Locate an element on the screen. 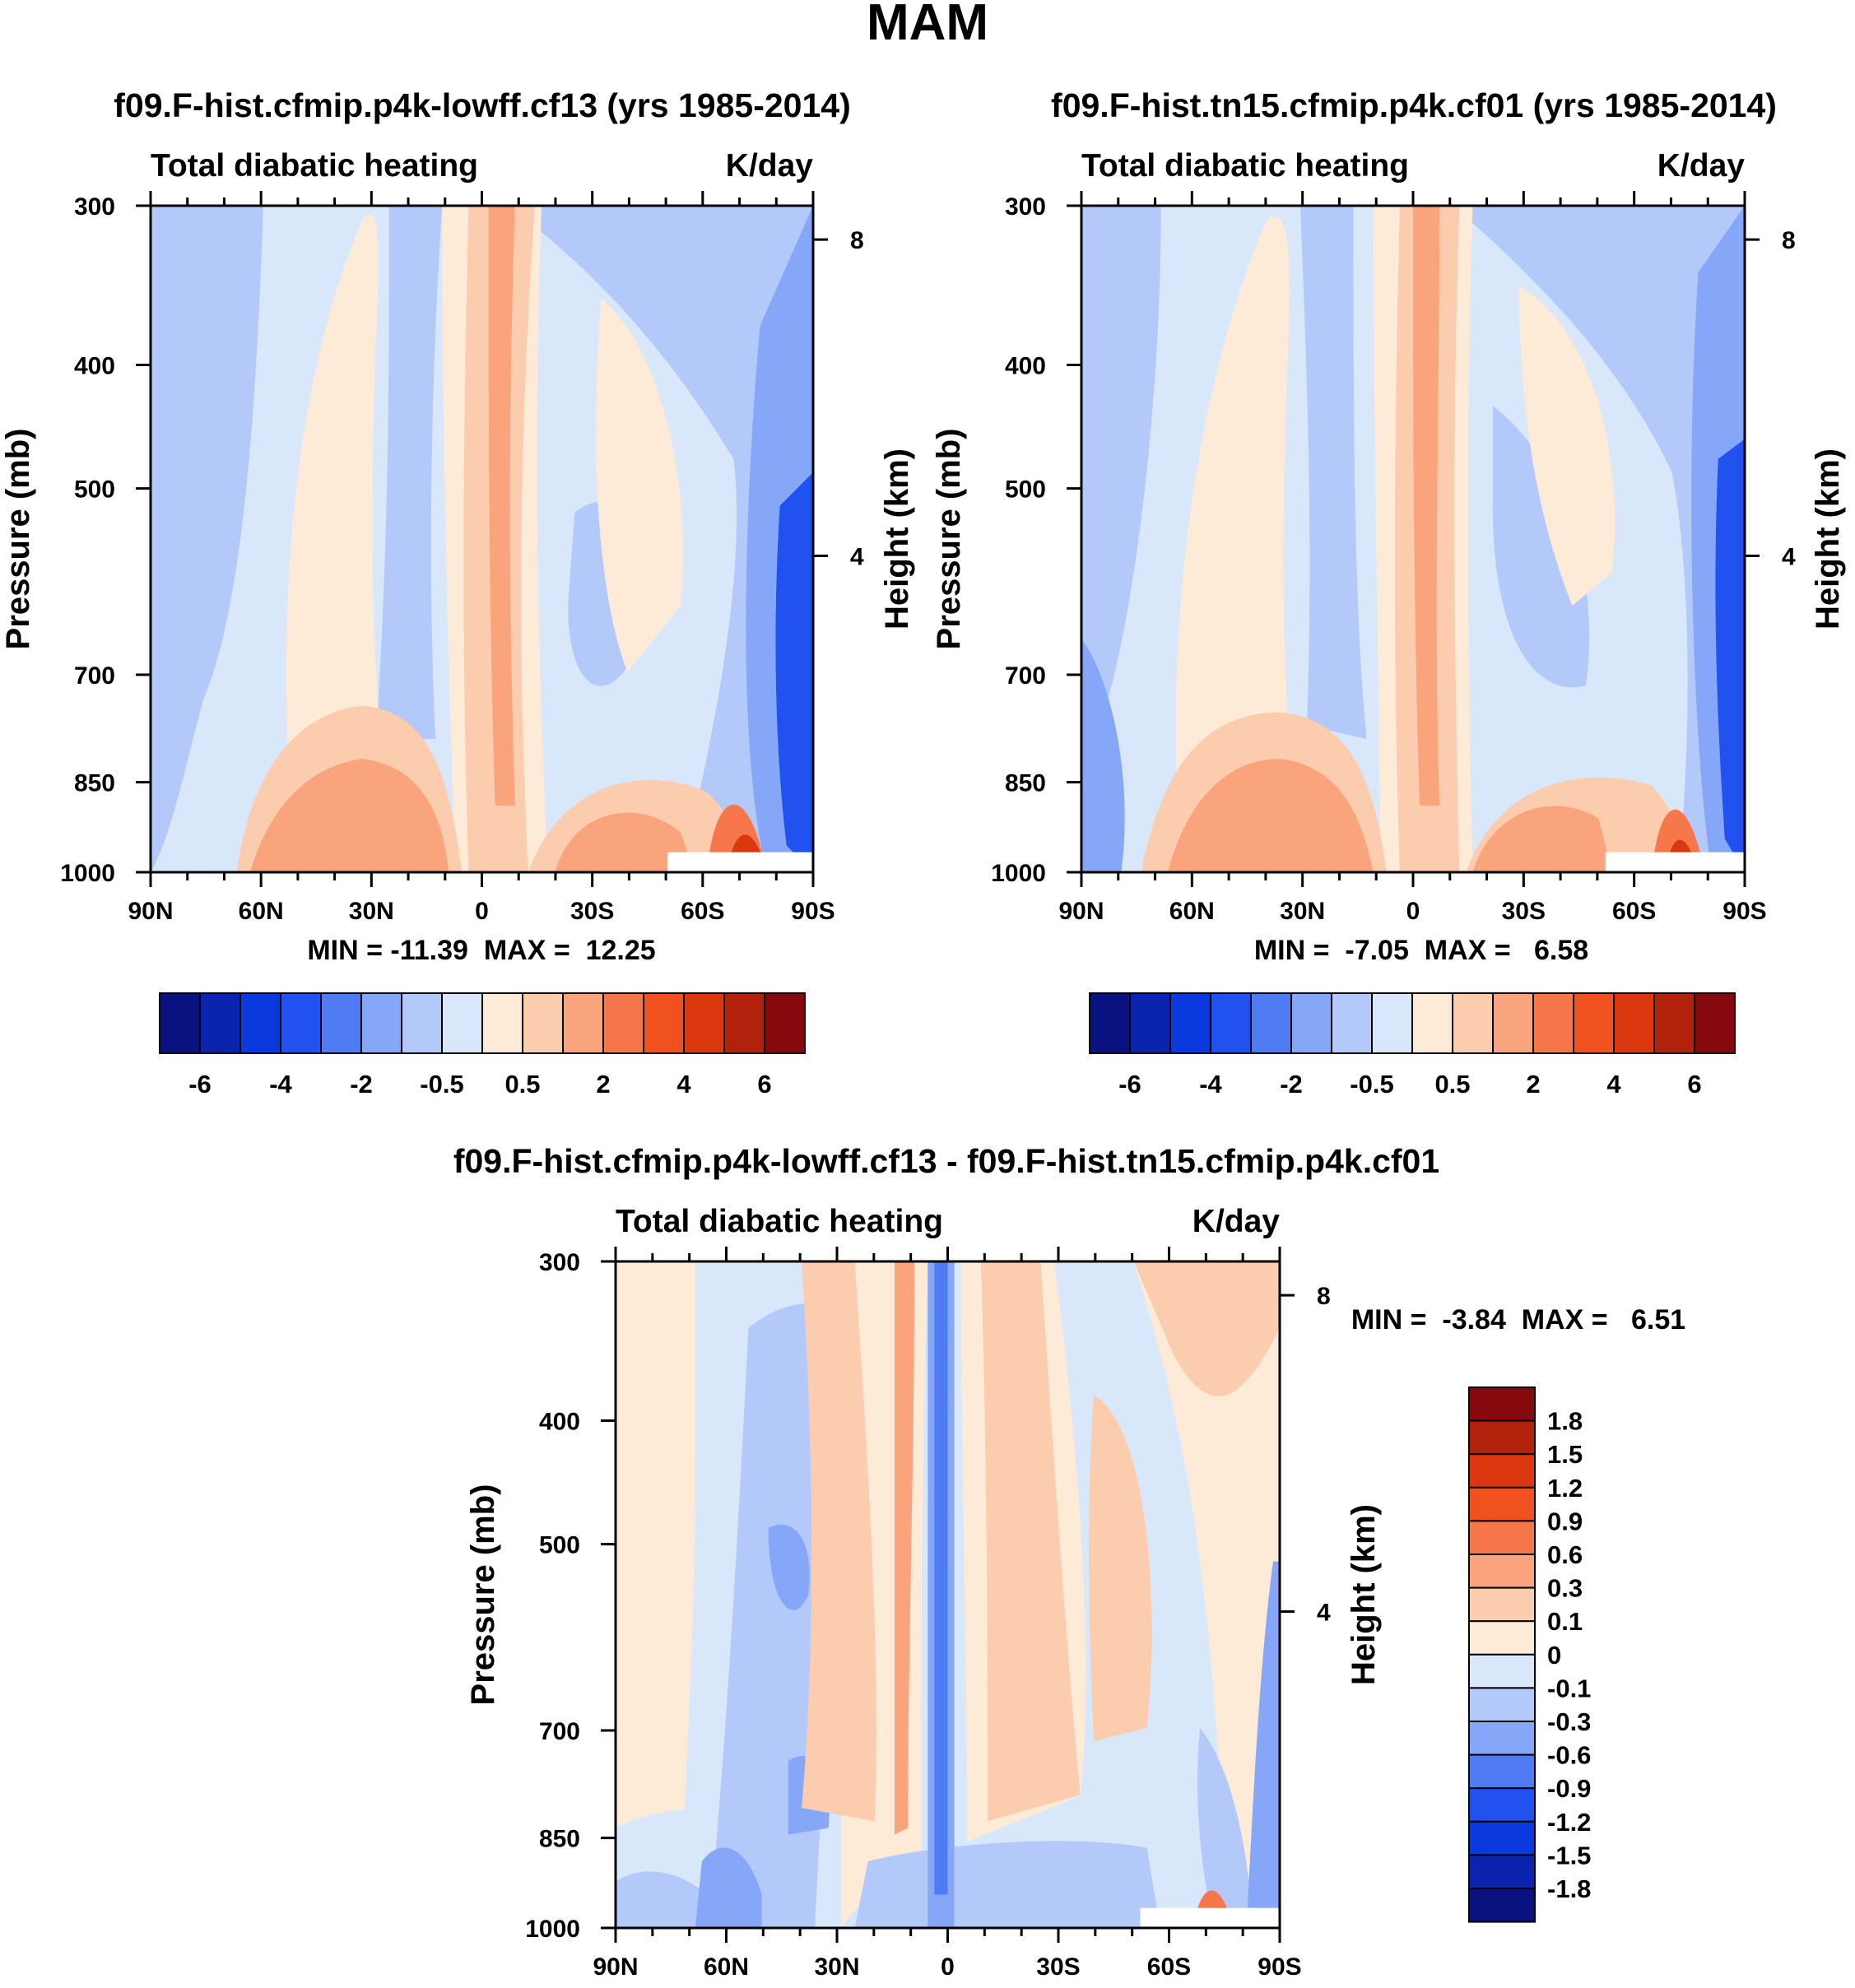 The image size is (1855, 1988). panel-1-field is located at coordinates (482, 539).